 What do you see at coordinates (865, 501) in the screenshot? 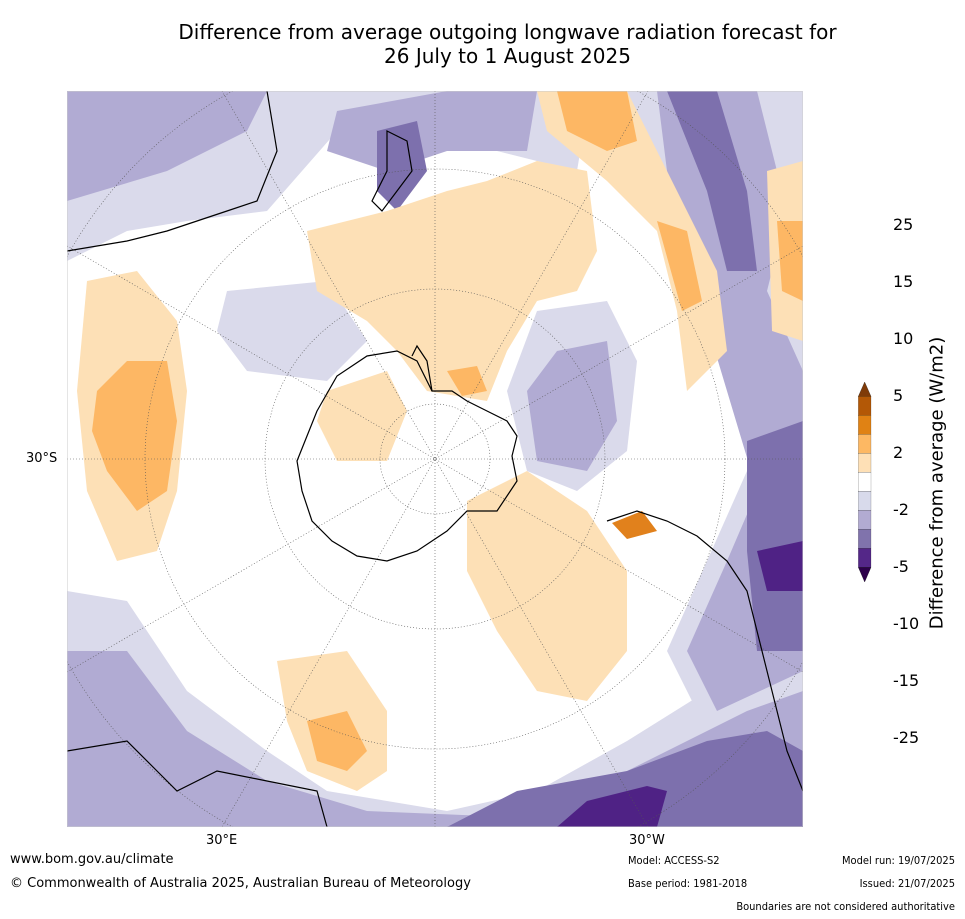
I see `colorbar-segment-m2-m5` at bounding box center [865, 501].